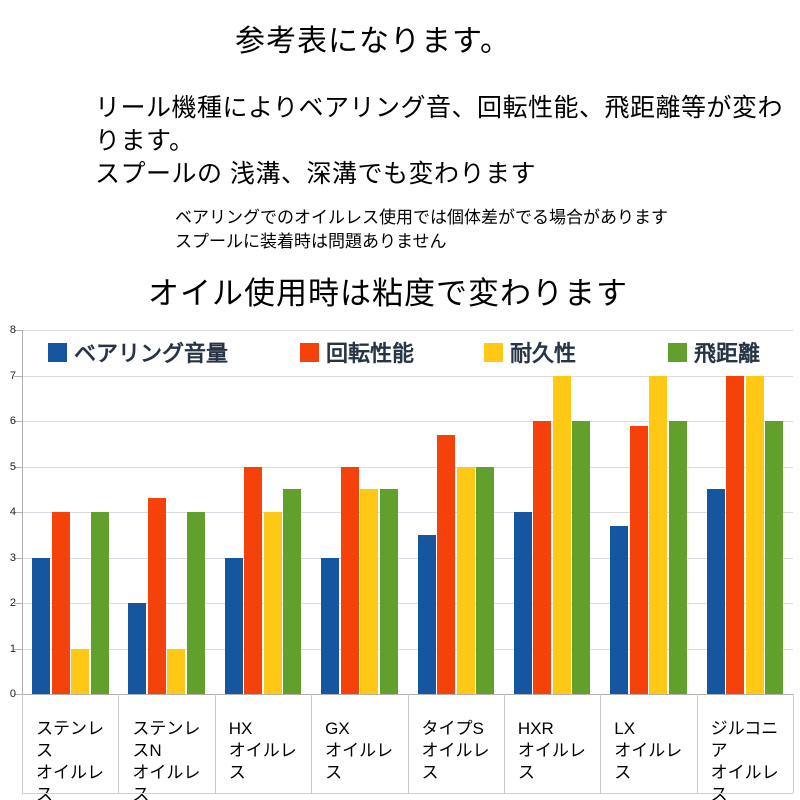  What do you see at coordinates (551, 750) in the screenshot?
I see `category-label-5: HXR オイルレス` at bounding box center [551, 750].